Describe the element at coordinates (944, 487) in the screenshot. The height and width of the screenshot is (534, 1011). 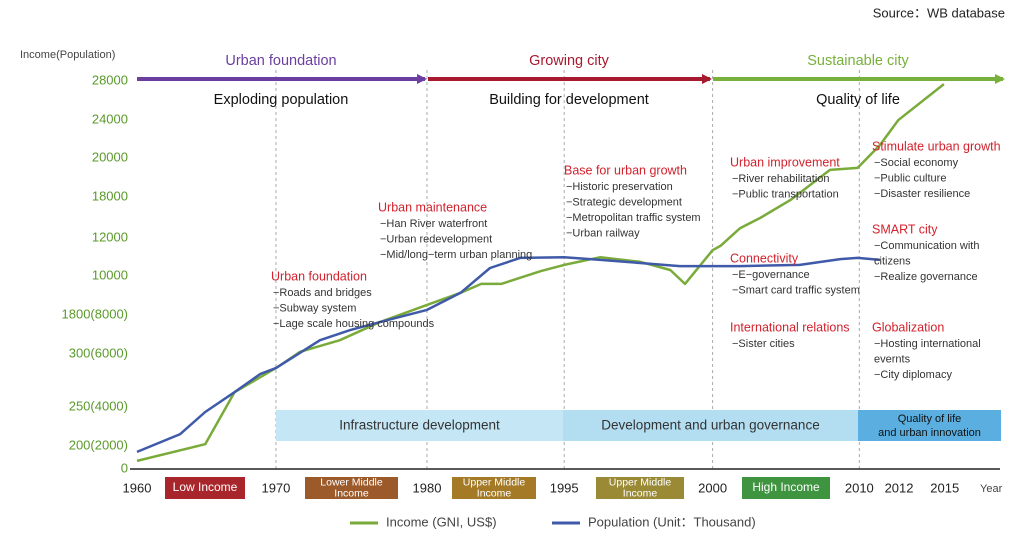
I see `x-tick-label: 2015` at that location.